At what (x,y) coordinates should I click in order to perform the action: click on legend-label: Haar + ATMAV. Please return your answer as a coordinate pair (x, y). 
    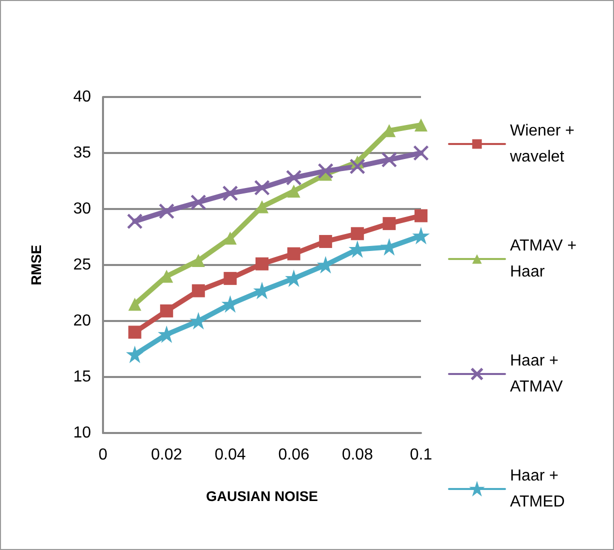
    Looking at the image, I should click on (537, 374).